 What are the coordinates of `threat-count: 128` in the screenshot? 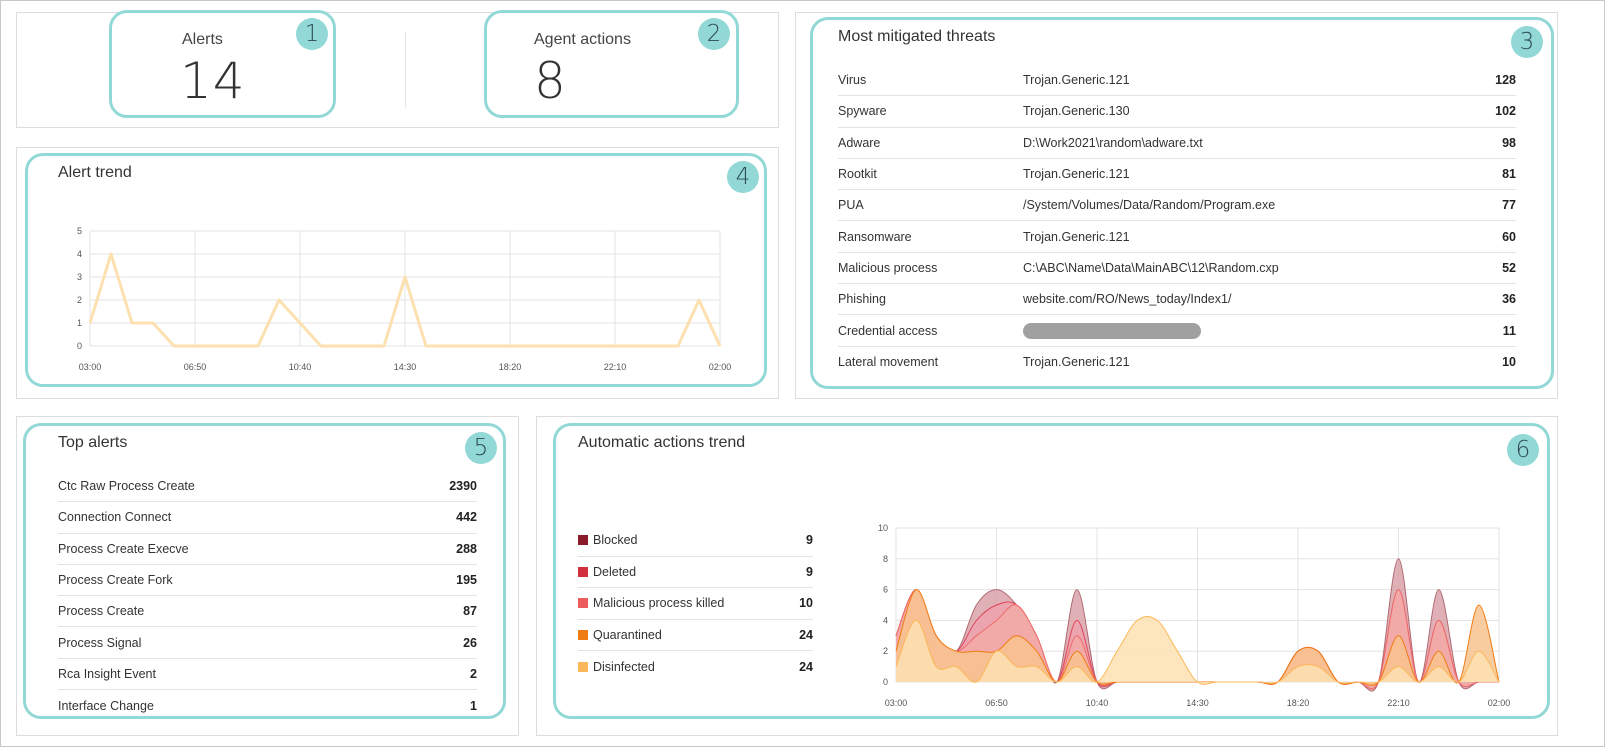 It's located at (1505, 80).